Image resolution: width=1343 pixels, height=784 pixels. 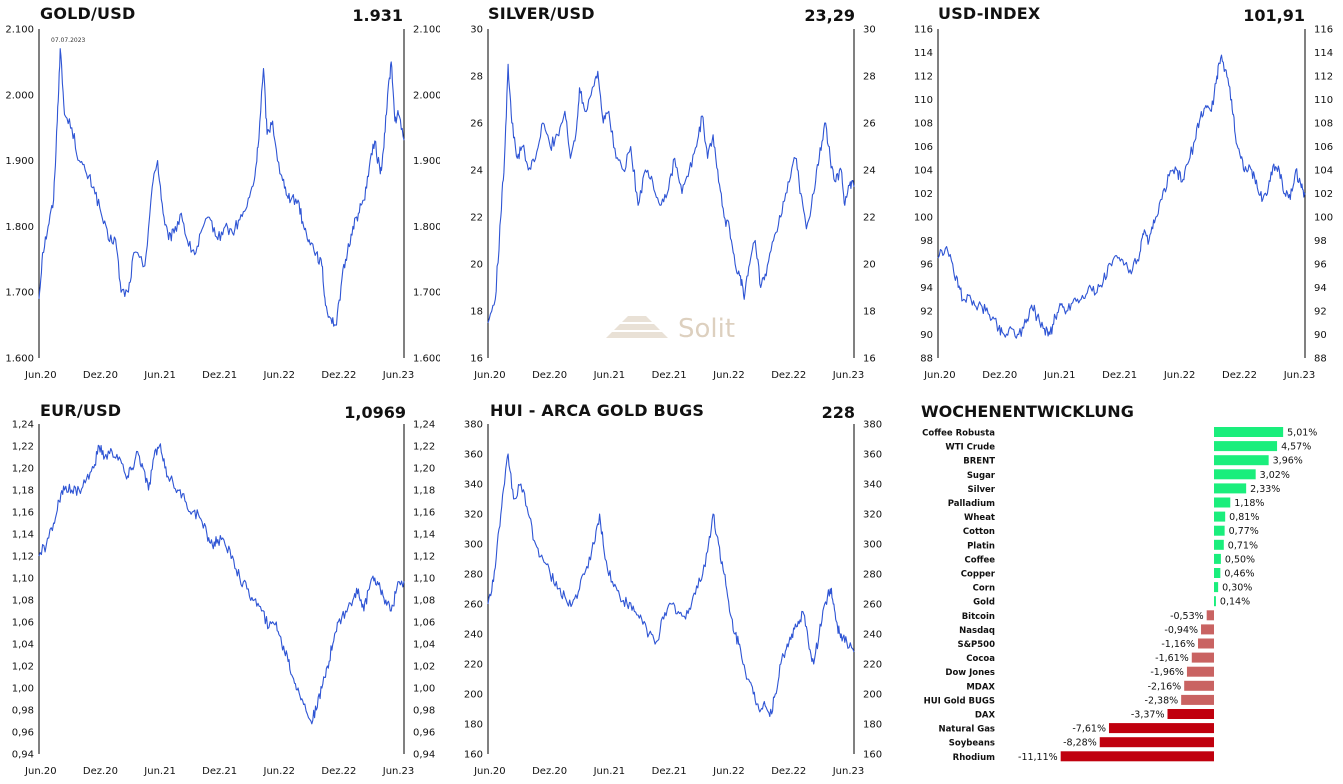 I want to click on y-tick-label-left: 260, so click(x=473, y=605).